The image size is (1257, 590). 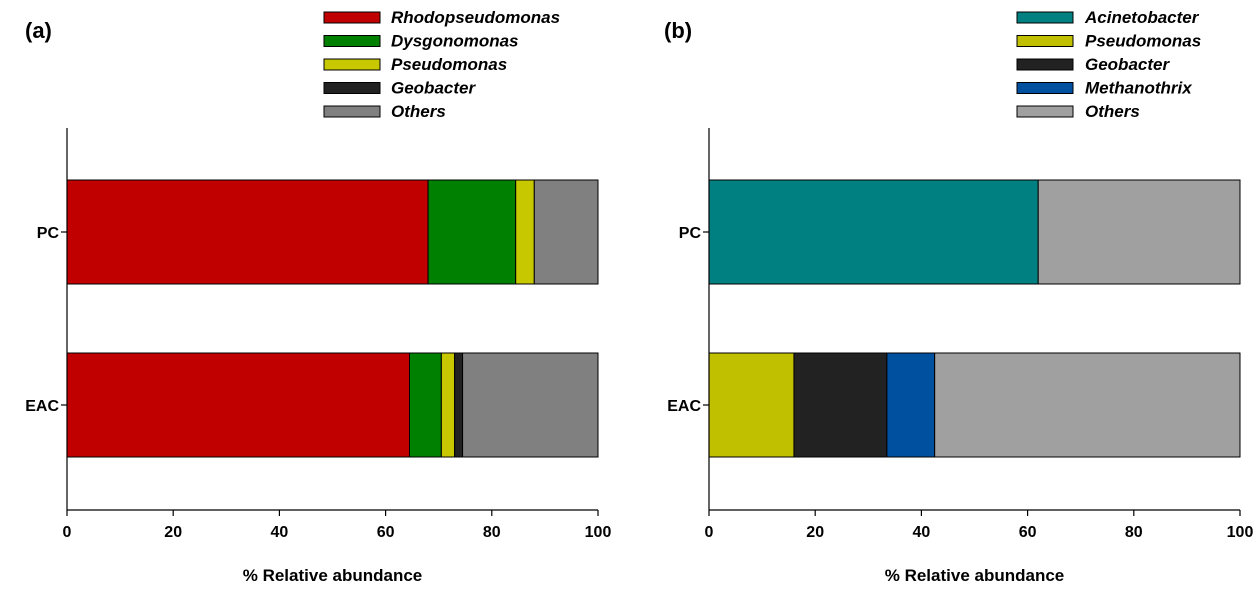 I want to click on legend-label: Rhodopseudomonas, so click(x=475, y=17).